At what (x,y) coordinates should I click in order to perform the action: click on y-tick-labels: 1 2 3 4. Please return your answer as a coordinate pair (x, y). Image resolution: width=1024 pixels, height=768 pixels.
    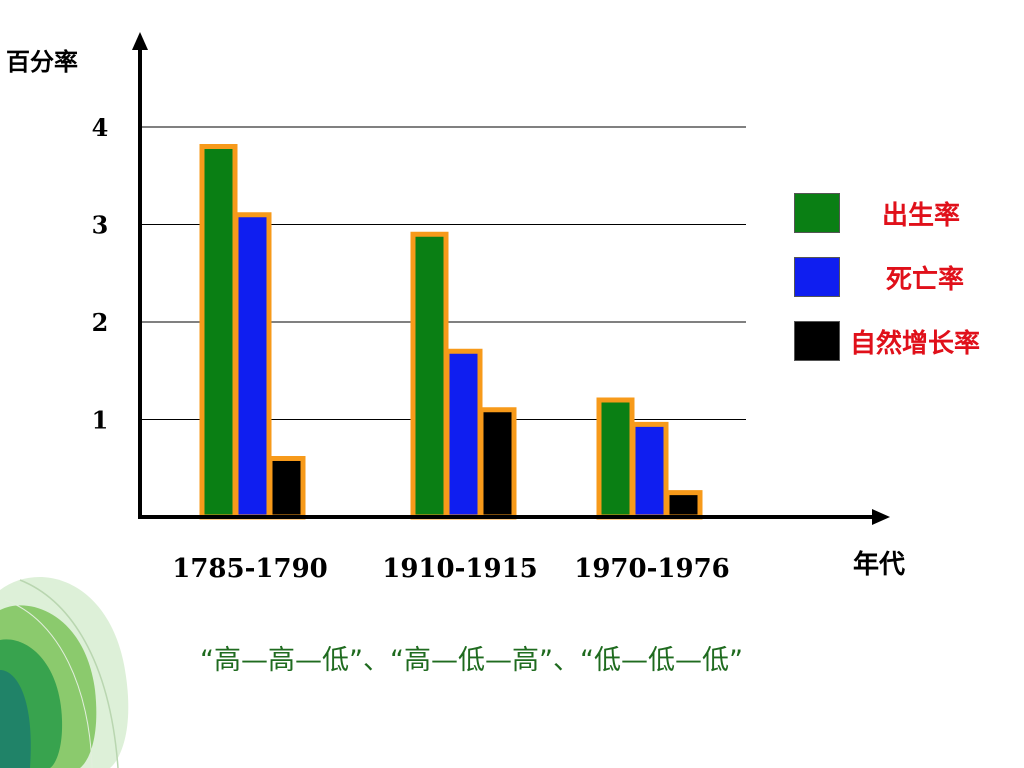
    Looking at the image, I should click on (100, 274).